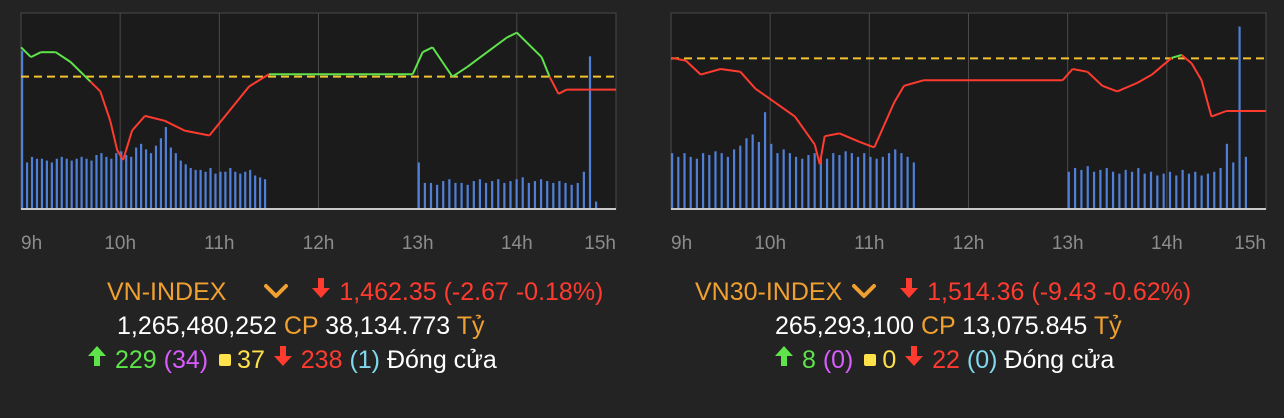 This screenshot has width=1284, height=418. I want to click on x-tick-label: 10h, so click(120, 243).